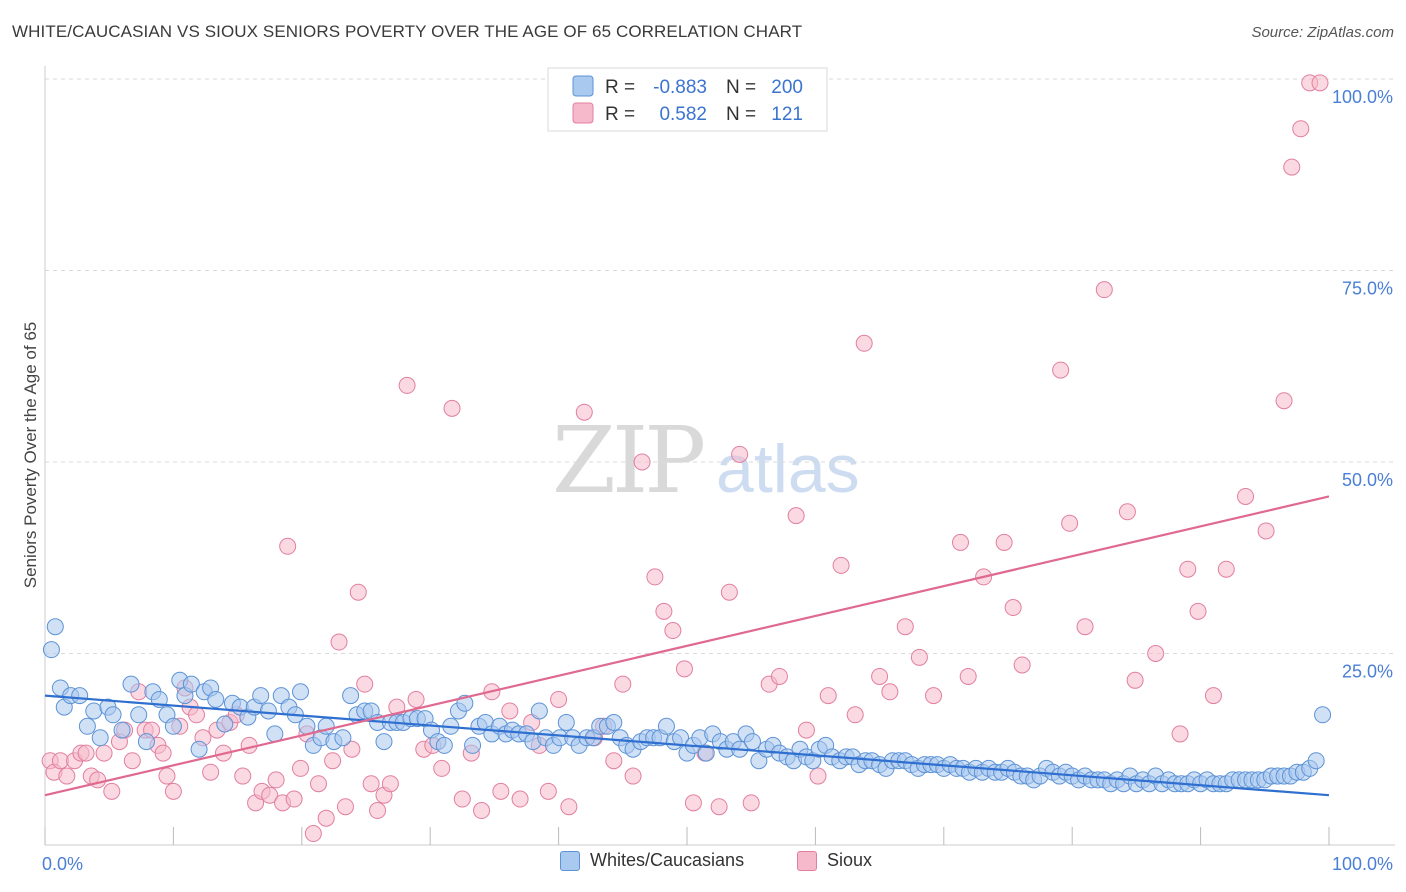 The width and height of the screenshot is (1406, 892). What do you see at coordinates (1322, 32) in the screenshot?
I see `chart-source: Source: ZipAtlas.com` at bounding box center [1322, 32].